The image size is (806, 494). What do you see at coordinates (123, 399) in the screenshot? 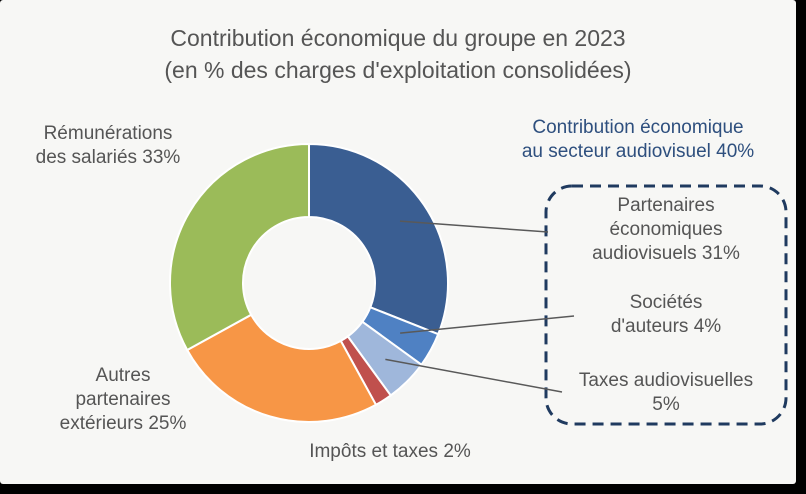
I see `slice-label-autres-partenaires: Autres partenaires extérieurs 25%` at bounding box center [123, 399].